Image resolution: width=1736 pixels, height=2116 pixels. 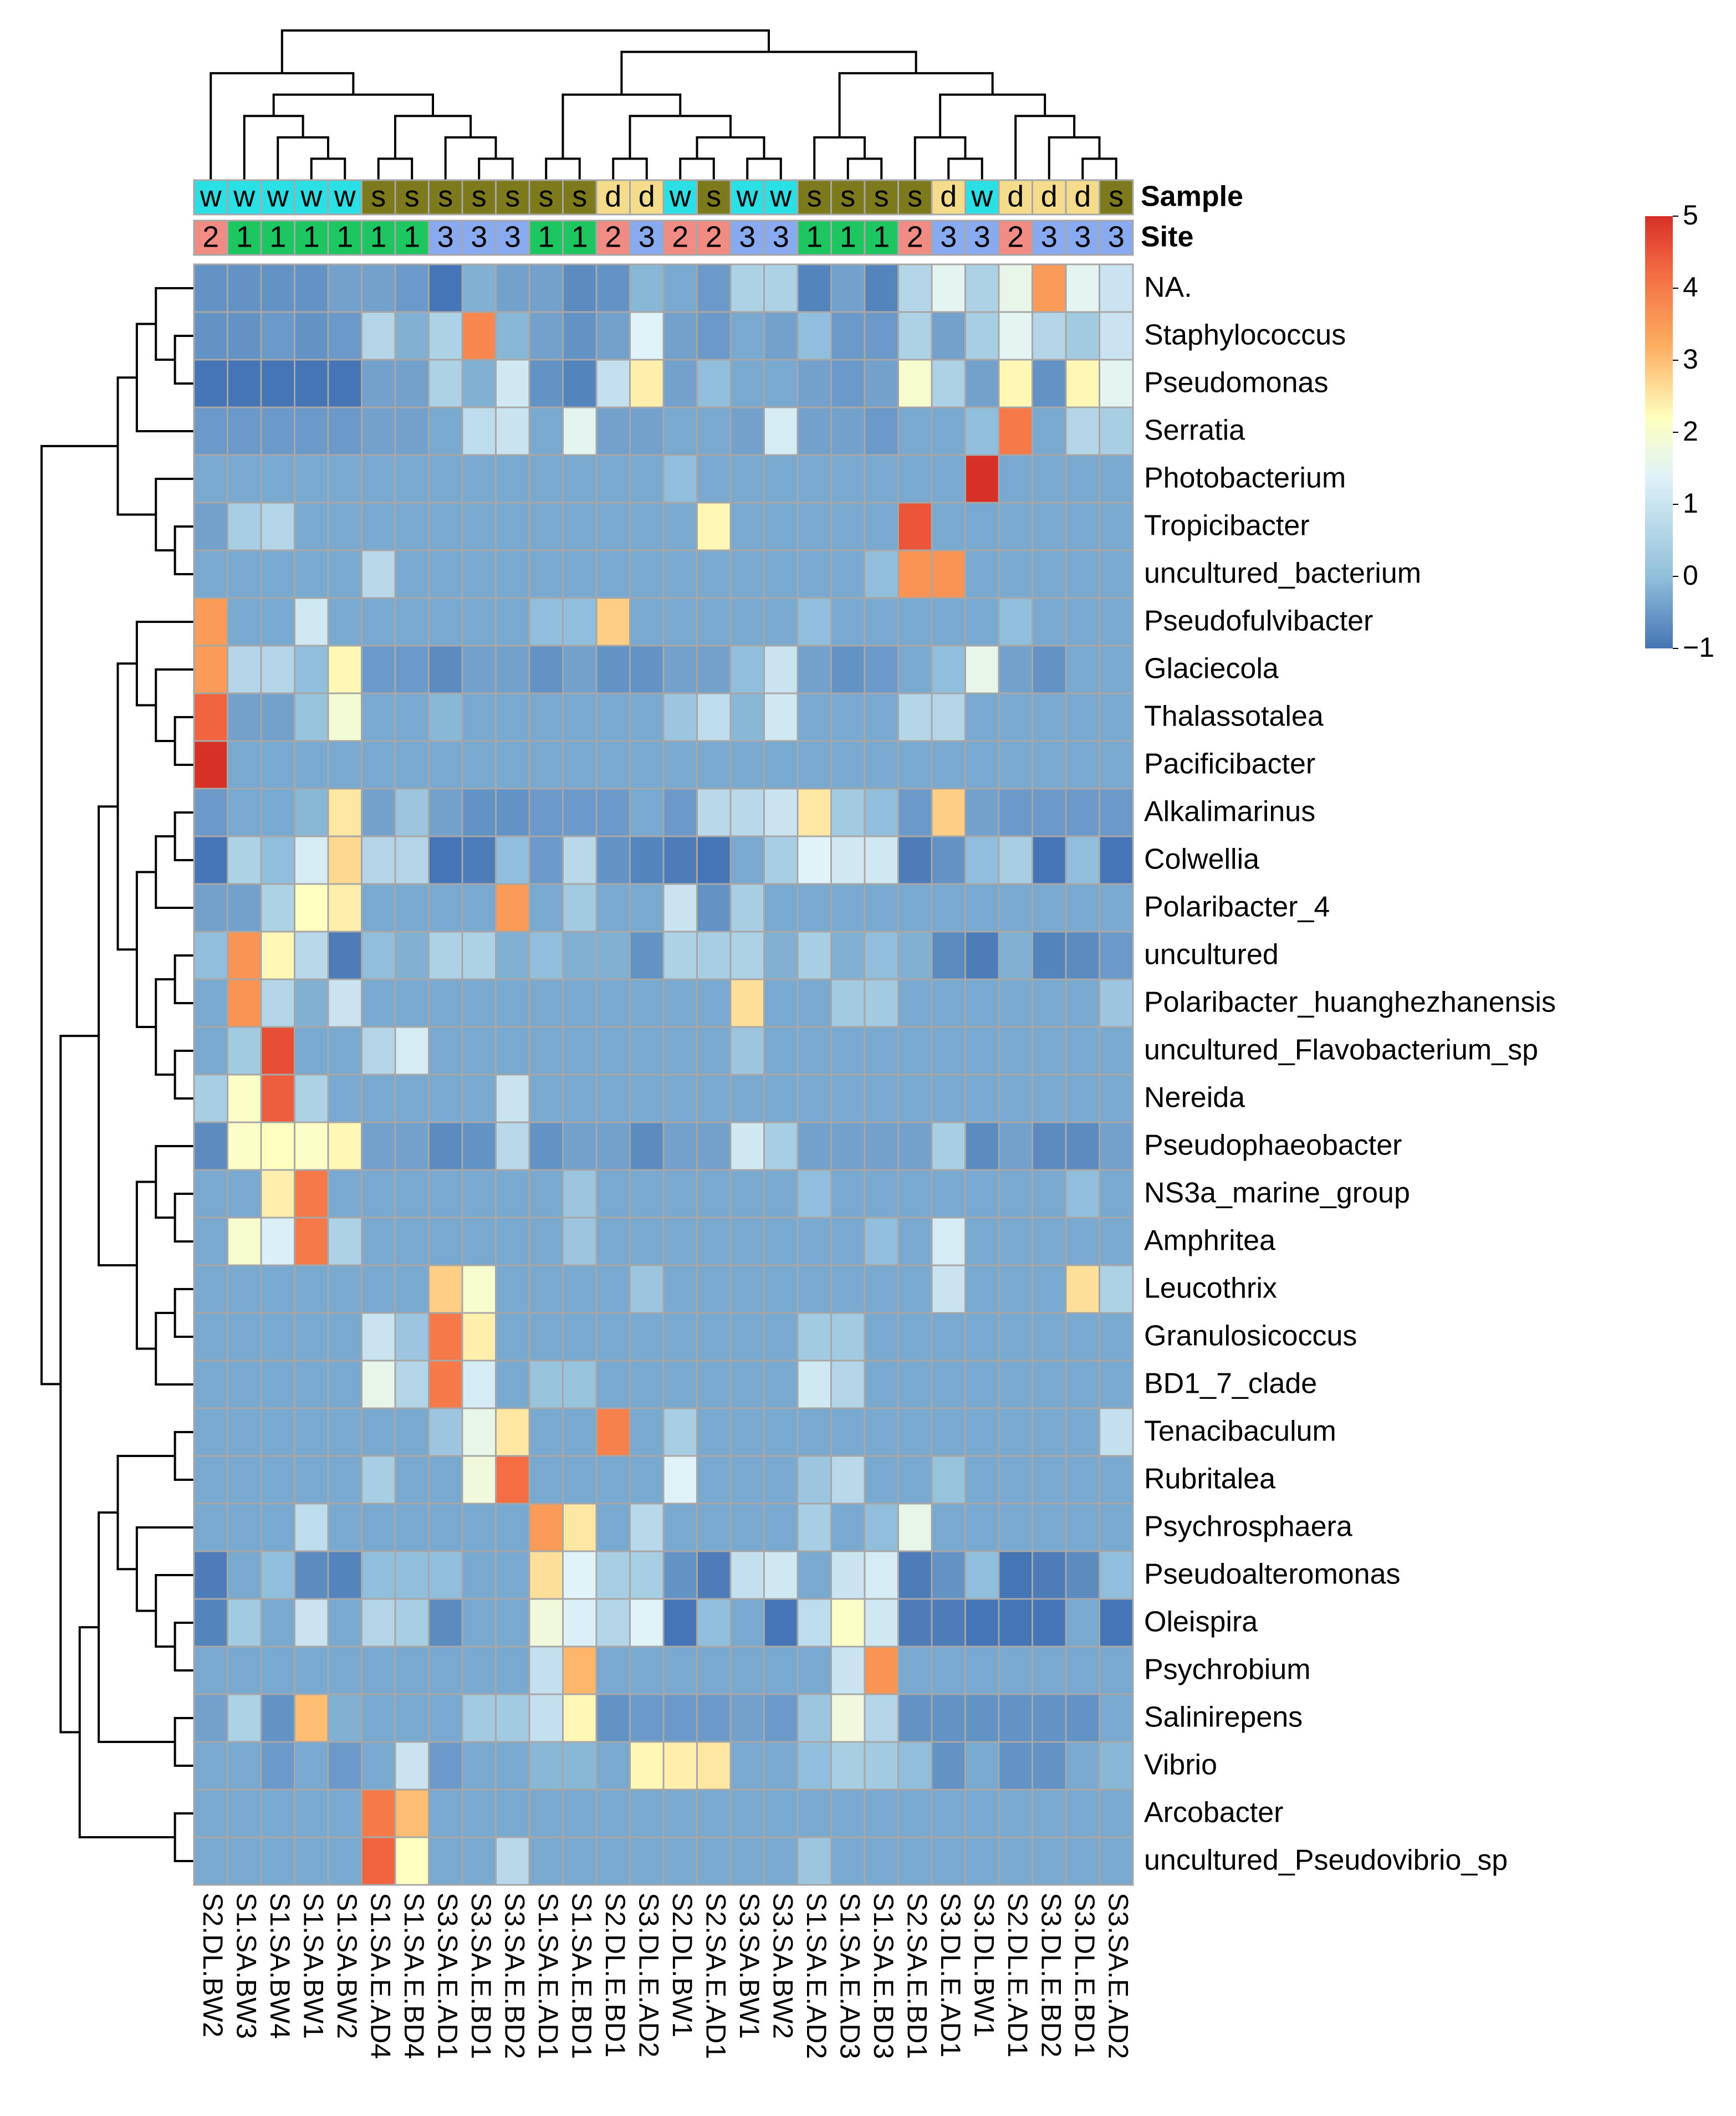 What do you see at coordinates (615, 1975) in the screenshot?
I see `column-label: S2.DL.E.BD1` at bounding box center [615, 1975].